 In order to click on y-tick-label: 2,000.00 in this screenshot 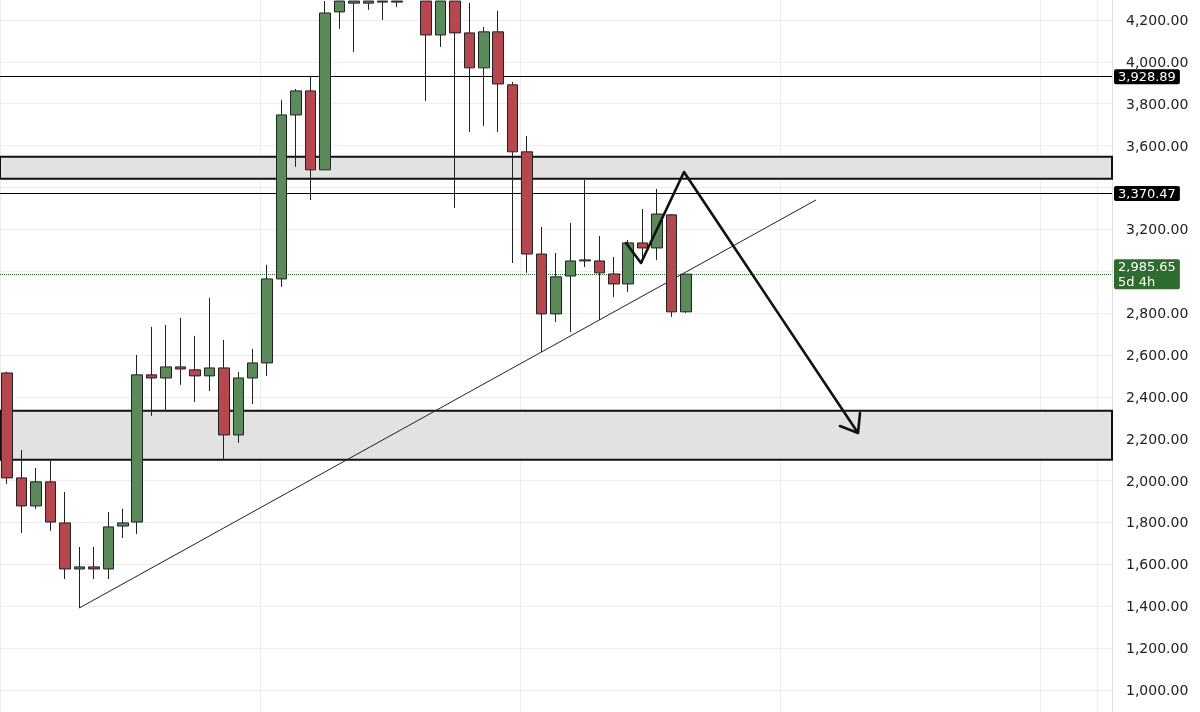, I will do `click(1157, 480)`.